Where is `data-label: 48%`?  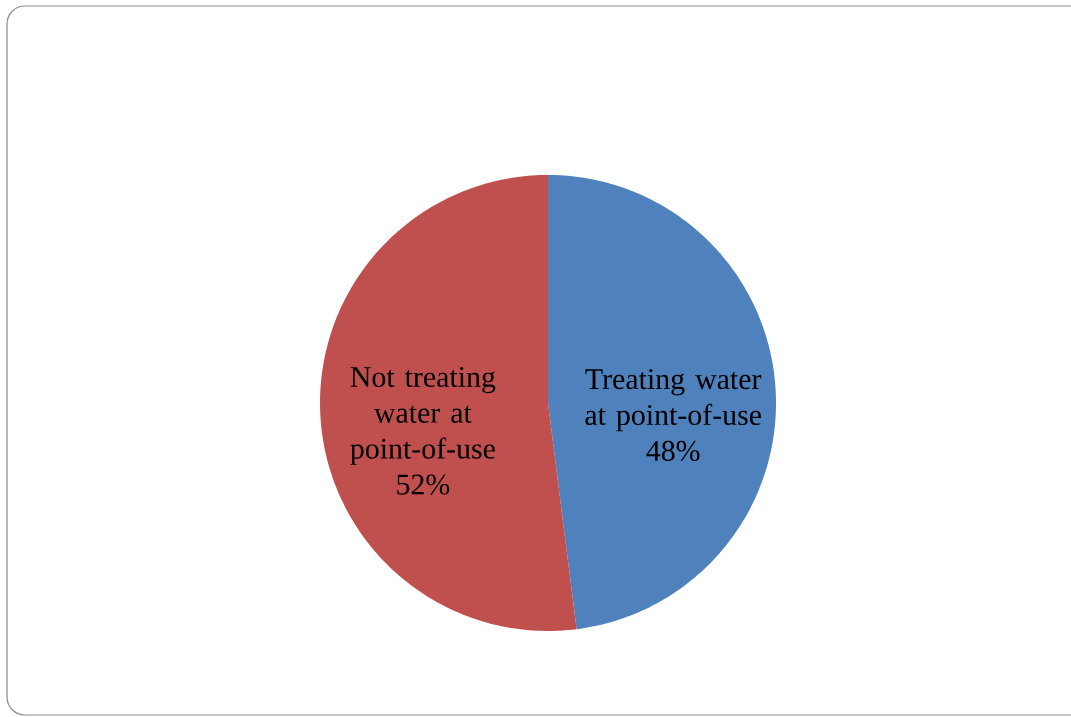
data-label: 48% is located at coordinates (673, 451).